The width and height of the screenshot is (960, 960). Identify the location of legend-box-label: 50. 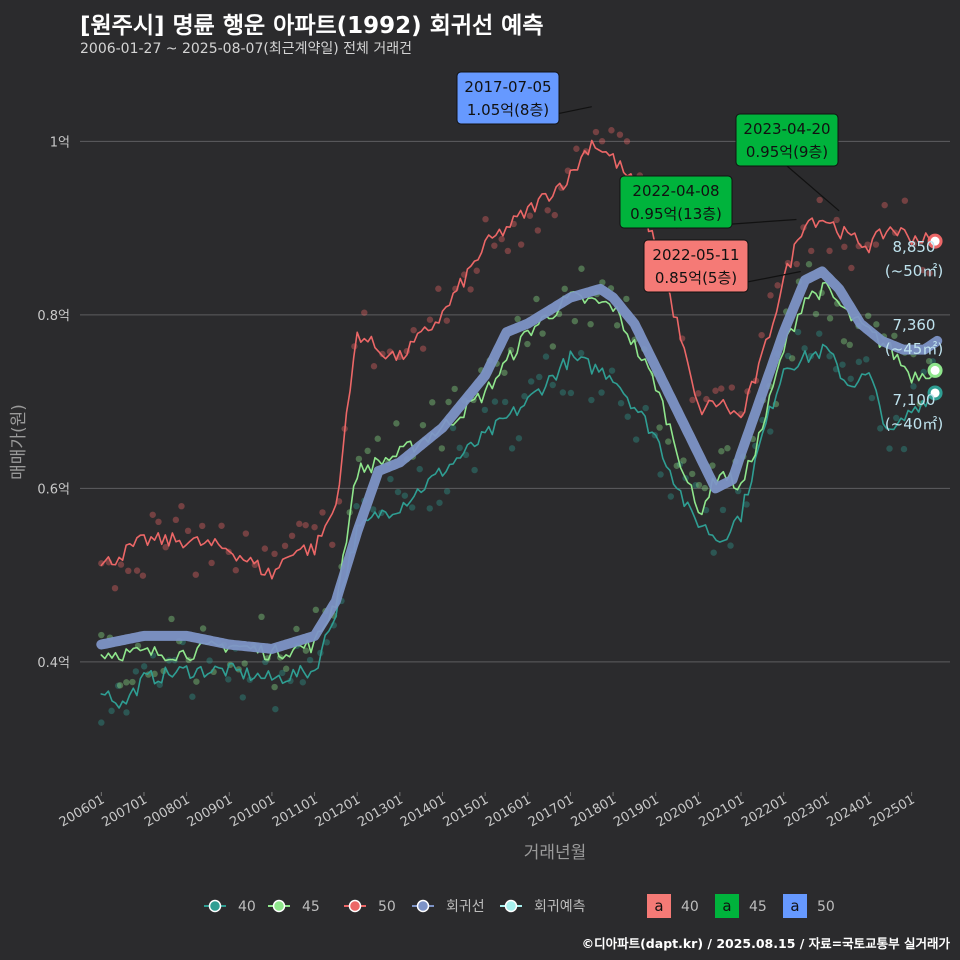
(826, 907).